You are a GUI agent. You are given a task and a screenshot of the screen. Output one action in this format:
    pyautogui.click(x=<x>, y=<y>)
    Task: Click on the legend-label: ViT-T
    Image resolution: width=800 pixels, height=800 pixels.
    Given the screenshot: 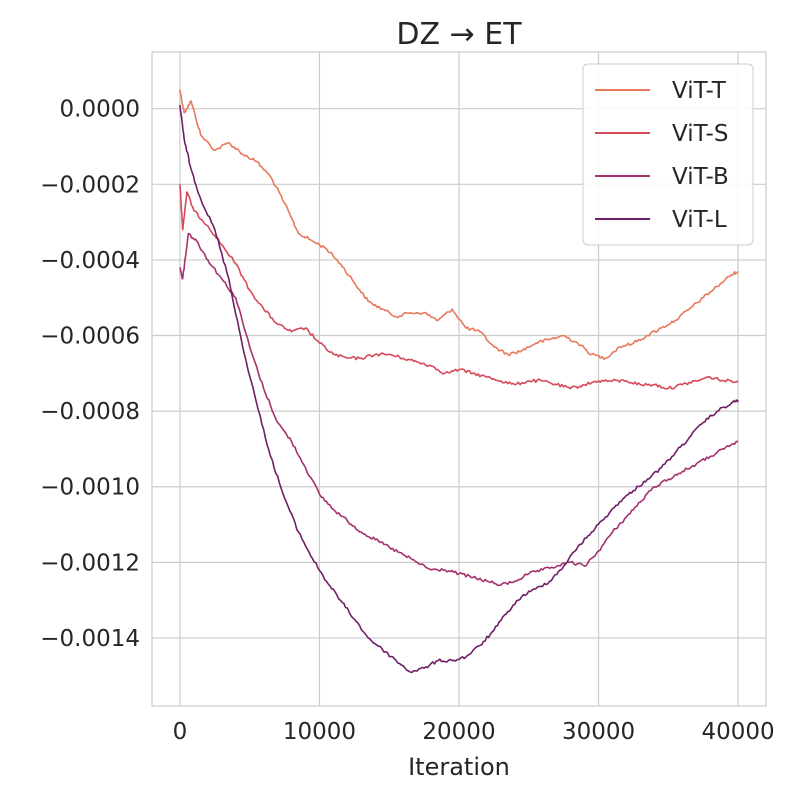 What is the action you would take?
    pyautogui.click(x=699, y=91)
    